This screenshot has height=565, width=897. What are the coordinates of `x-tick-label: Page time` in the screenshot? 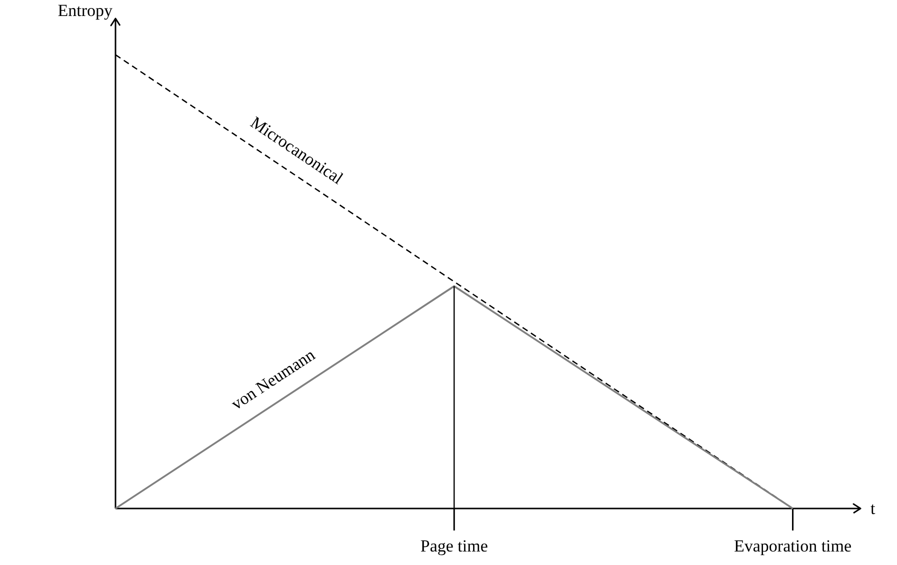 It's located at (454, 546).